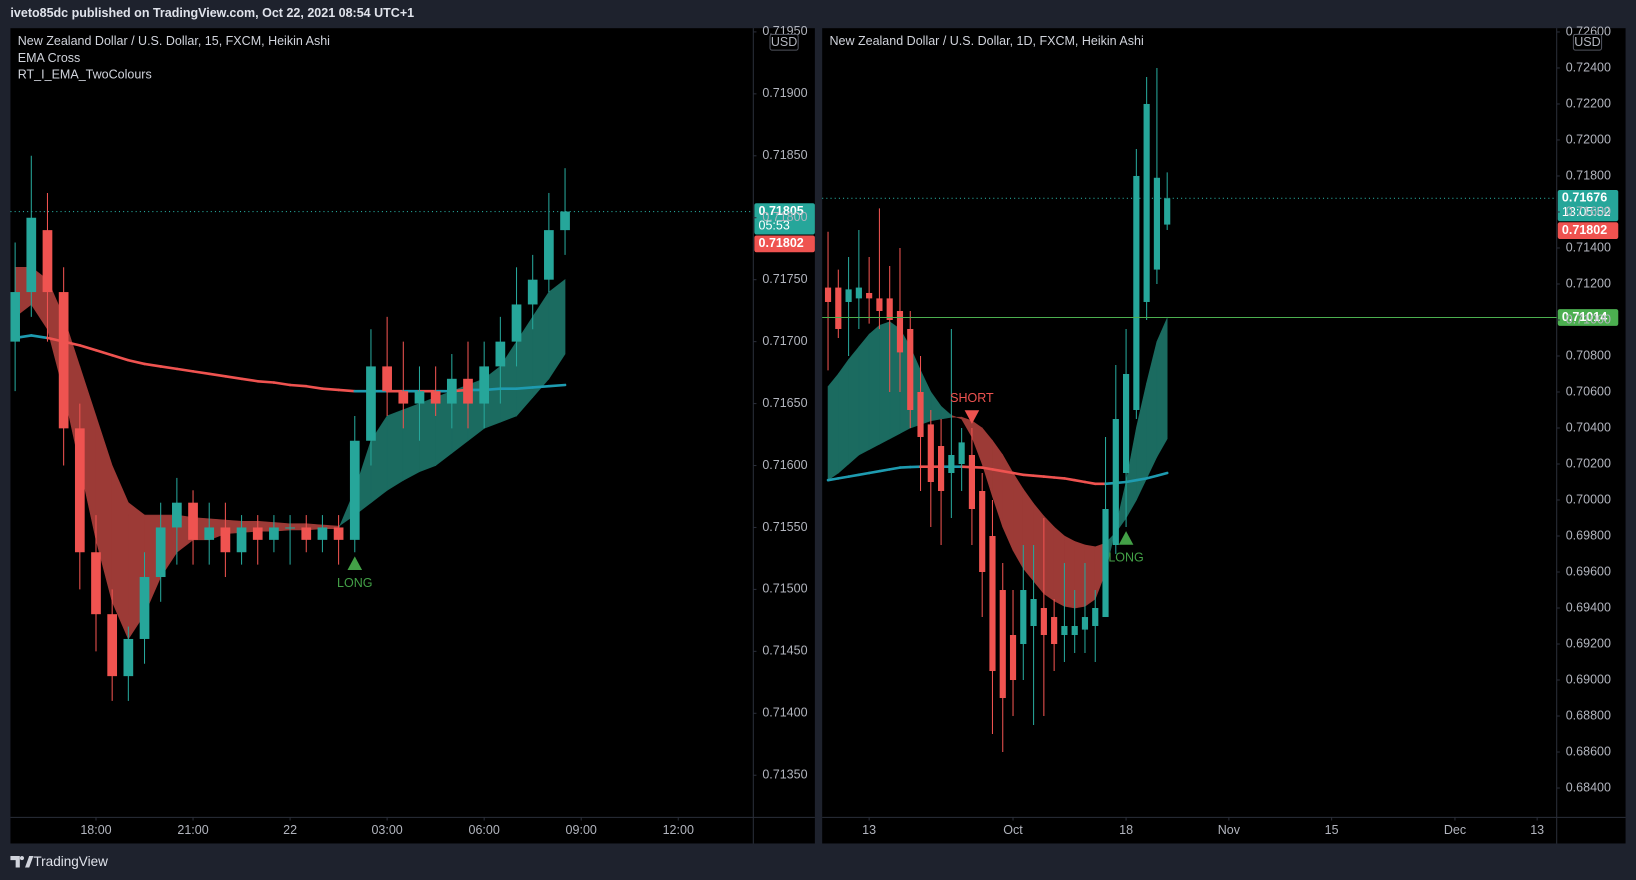 This screenshot has width=1636, height=880. What do you see at coordinates (1586, 212) in the screenshot?
I see `countdown-label: 13:05:52` at bounding box center [1586, 212].